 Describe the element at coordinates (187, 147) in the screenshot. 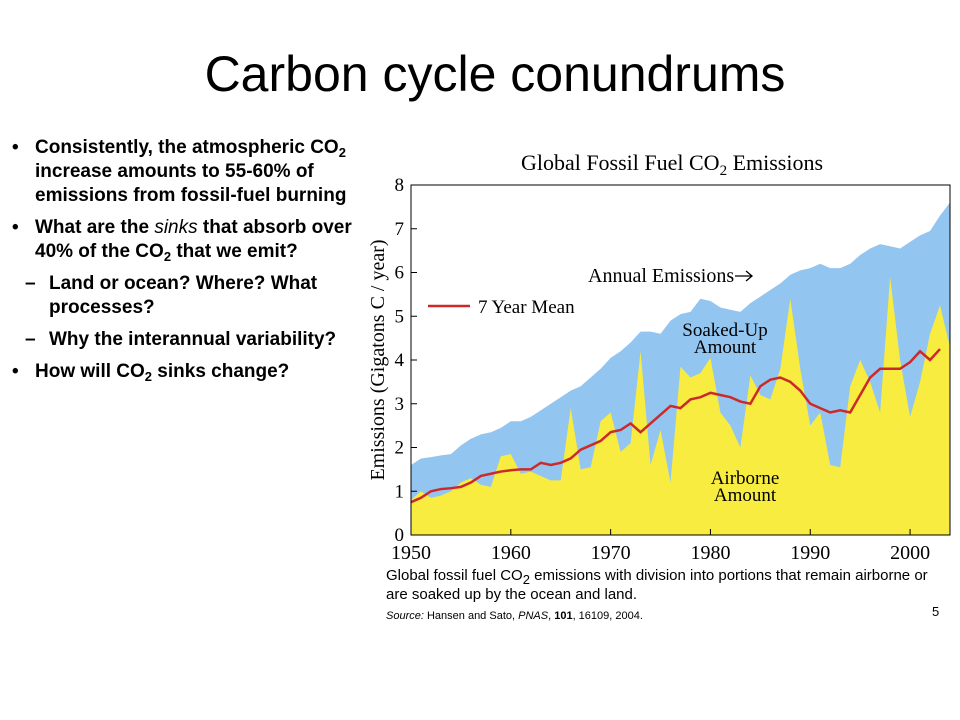

I see `text: Consistently, the atmospheric CO` at that location.